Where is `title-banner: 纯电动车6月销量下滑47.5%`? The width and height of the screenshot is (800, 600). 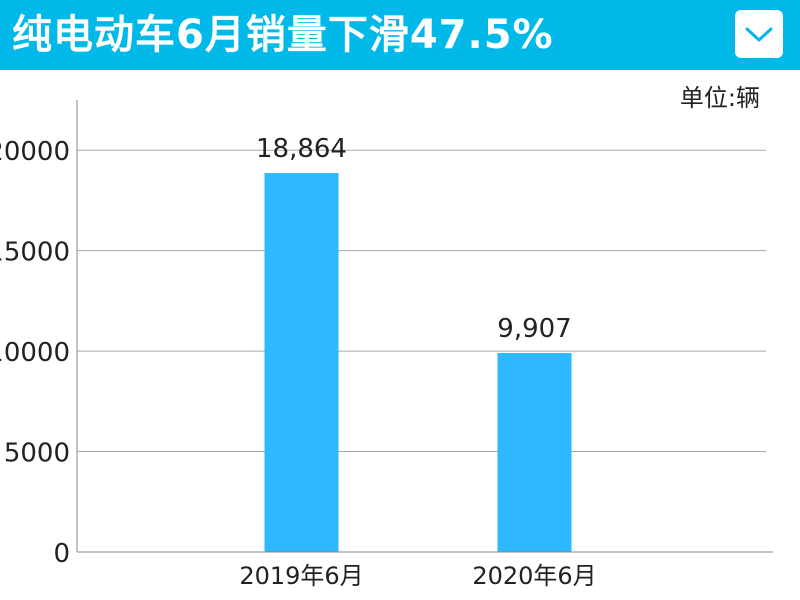
title-banner: 纯电动车6月销量下滑47.5% is located at coordinates (400, 35).